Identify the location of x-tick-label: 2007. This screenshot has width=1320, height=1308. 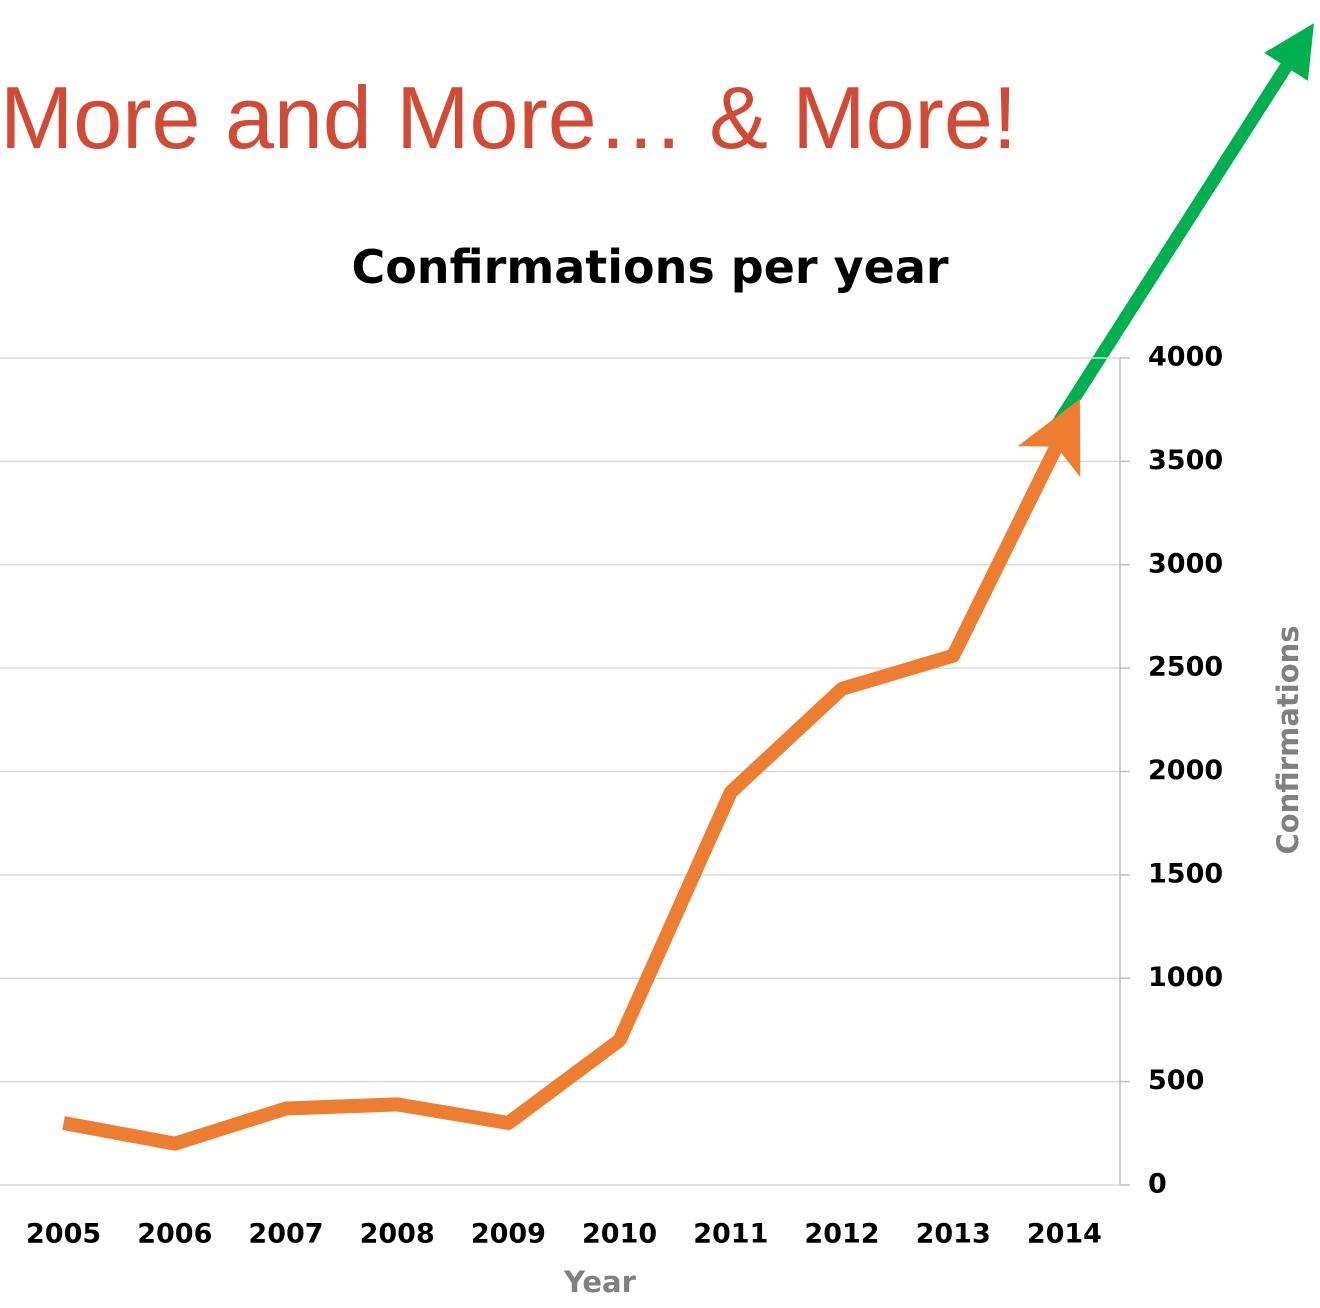
(285, 1234).